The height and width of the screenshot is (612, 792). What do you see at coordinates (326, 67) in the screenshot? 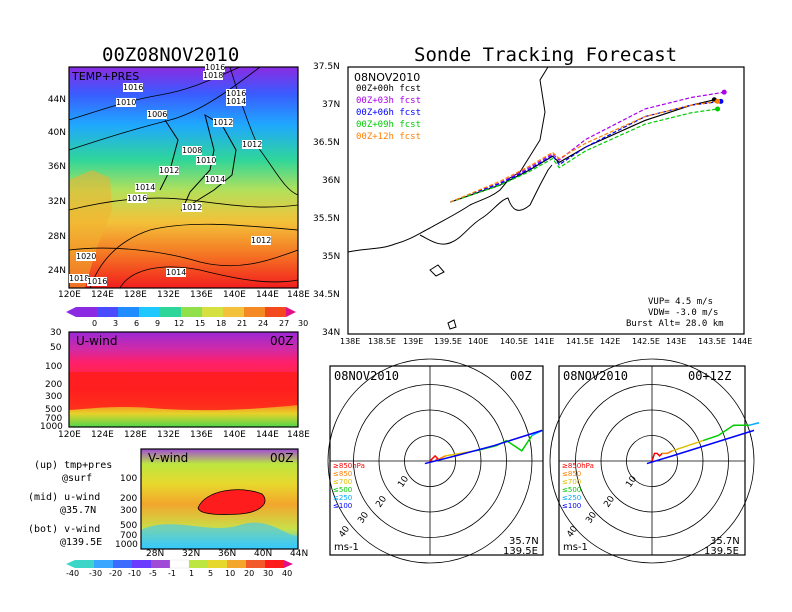
I see `lat-tick: 37.5N` at bounding box center [326, 67].